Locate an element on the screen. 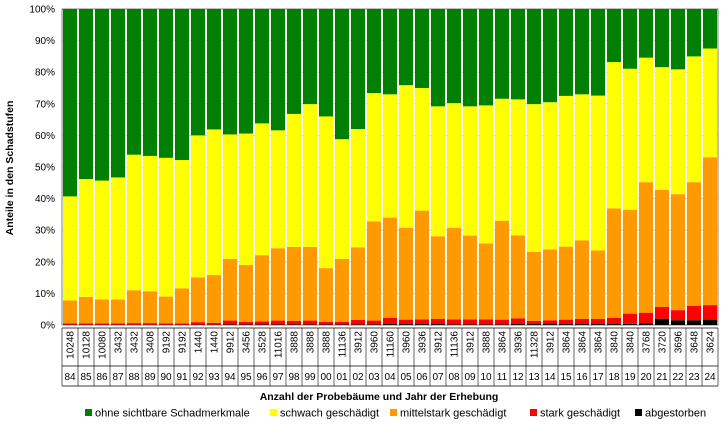 This screenshot has width=725, height=425. x-year-label: 13 is located at coordinates (534, 377).